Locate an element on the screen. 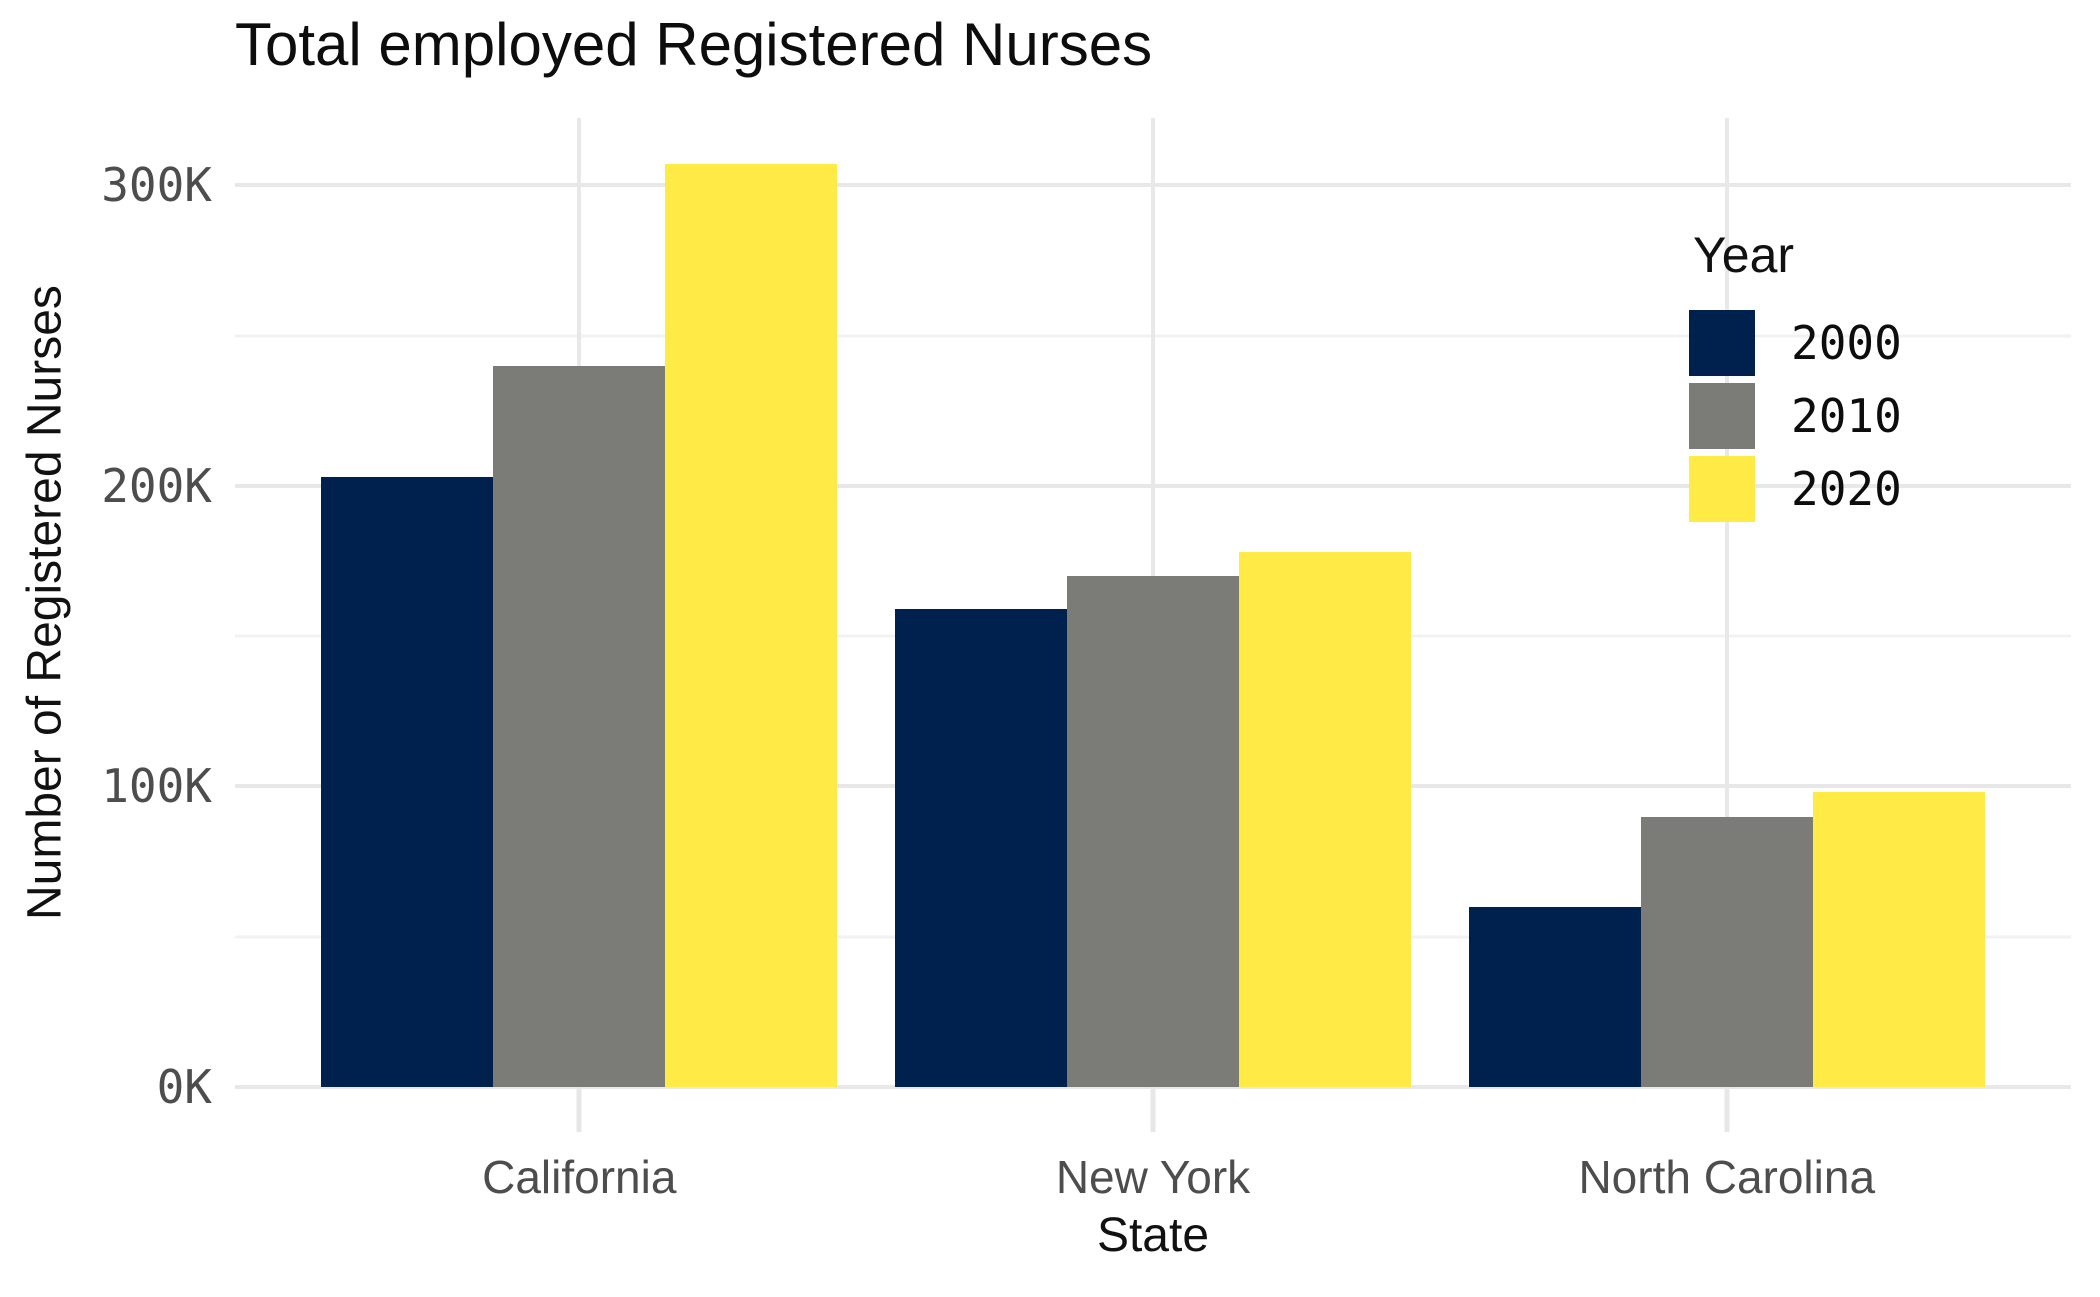 The image size is (2100, 1297). x-axis-tick-marks is located at coordinates (1153, 1110).